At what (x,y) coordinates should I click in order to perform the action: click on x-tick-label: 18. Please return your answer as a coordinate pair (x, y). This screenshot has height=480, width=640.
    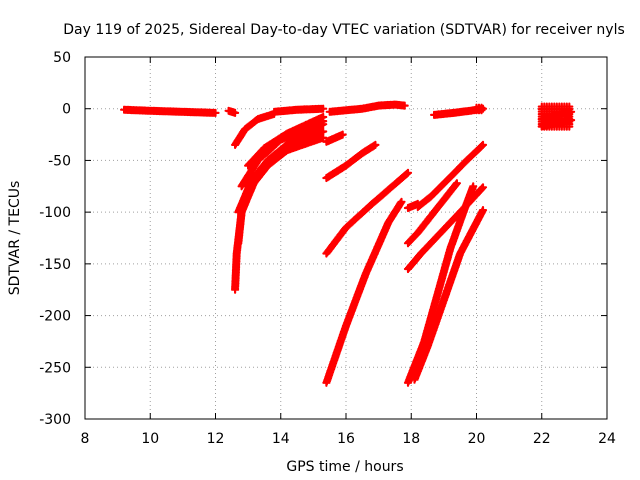
    Looking at the image, I should click on (411, 439).